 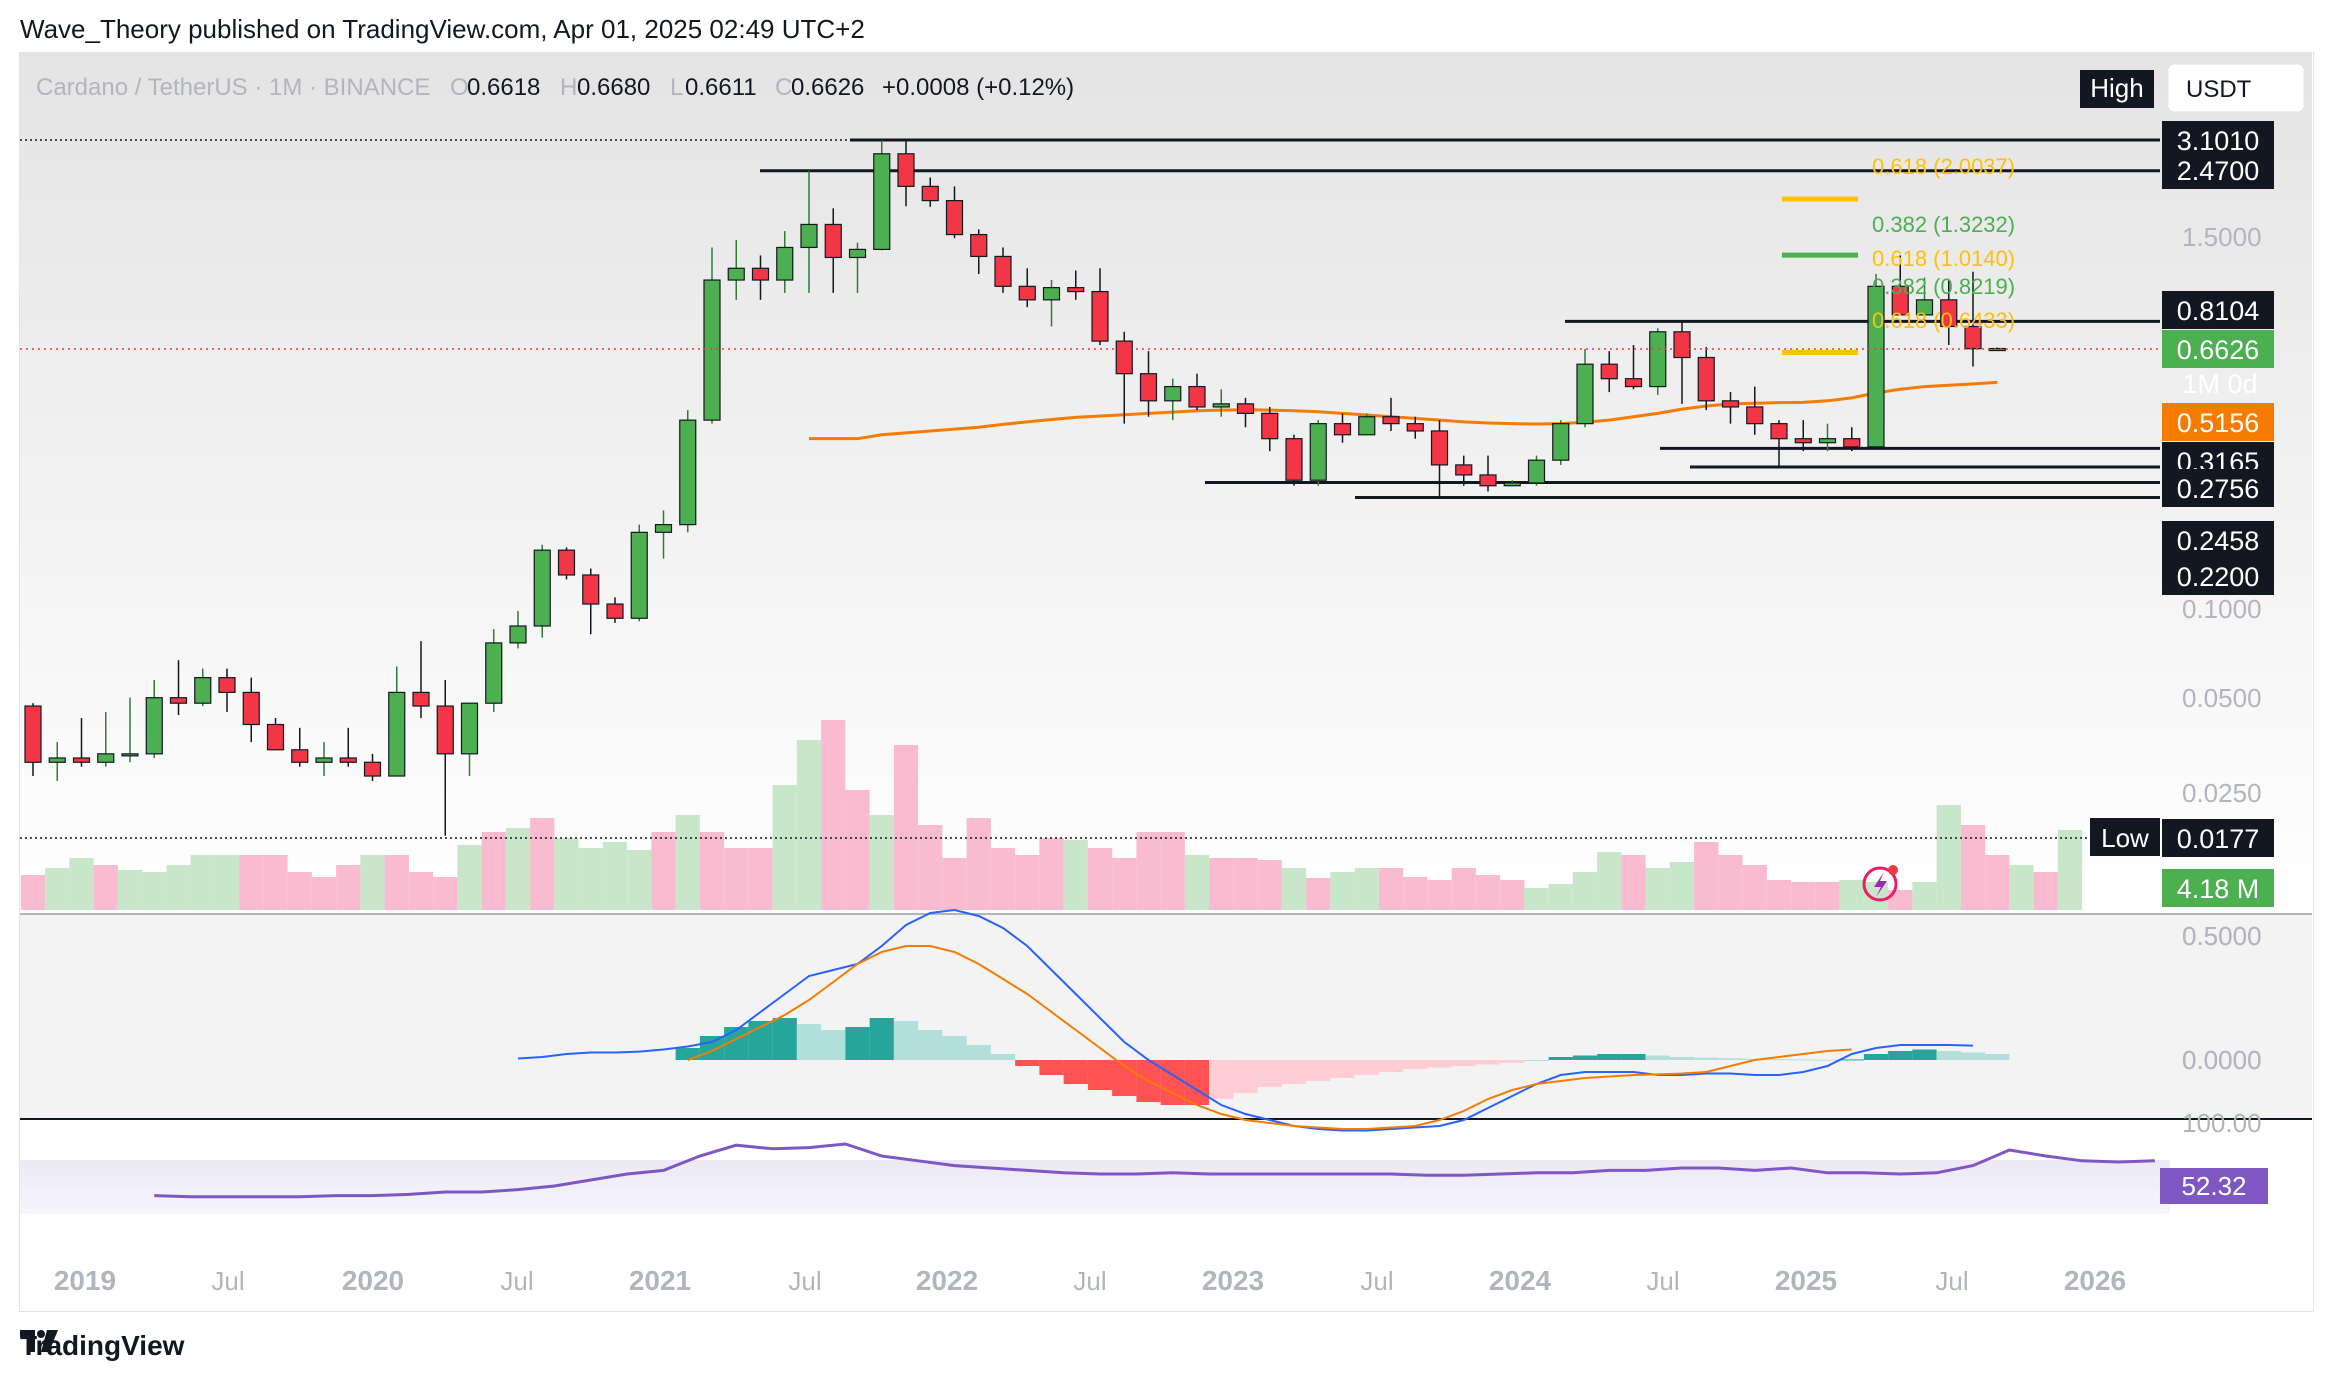 What do you see at coordinates (459, 87) in the screenshot?
I see `legend-open-label: O` at bounding box center [459, 87].